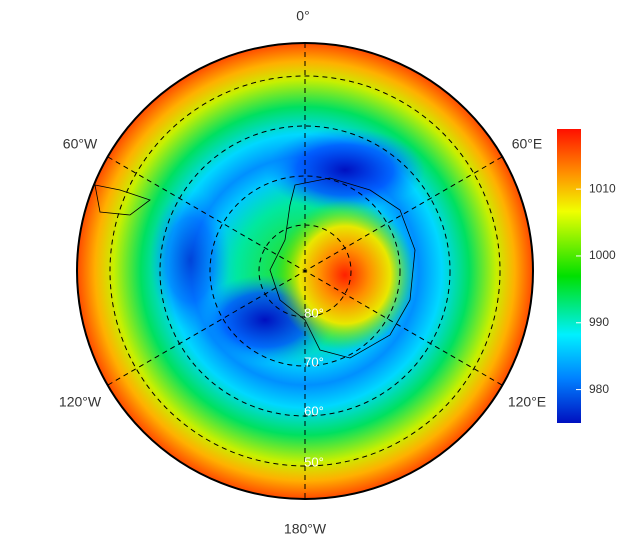 This screenshot has height=552, width=625. Describe the element at coordinates (314, 410) in the screenshot. I see `latitude-label: 60°` at that location.